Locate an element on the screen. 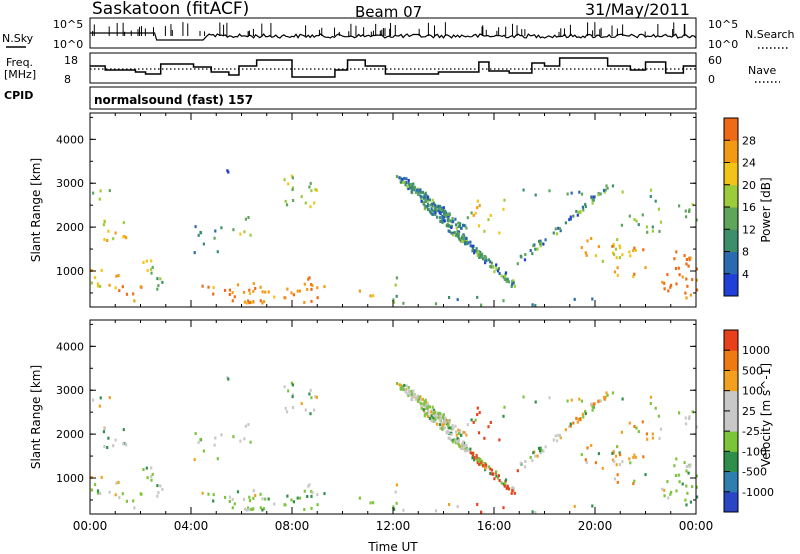  power-colorbar: 4 8 12 16 20 24 28 is located at coordinates (739, 207).